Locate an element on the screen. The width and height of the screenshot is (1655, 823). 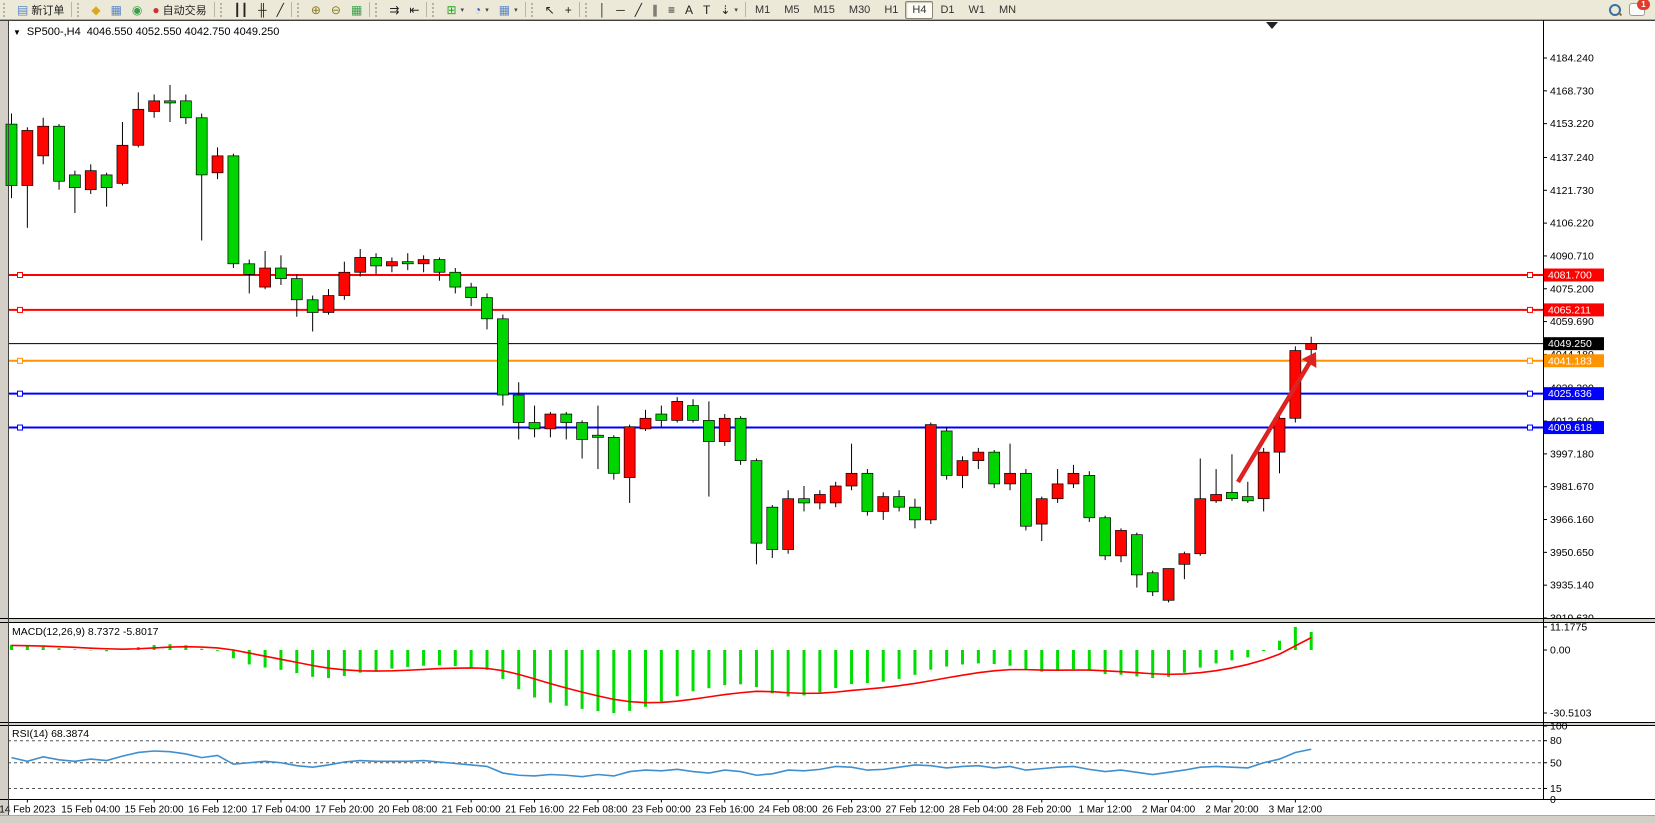
cursor-button: ↖ is located at coordinates (550, 9).